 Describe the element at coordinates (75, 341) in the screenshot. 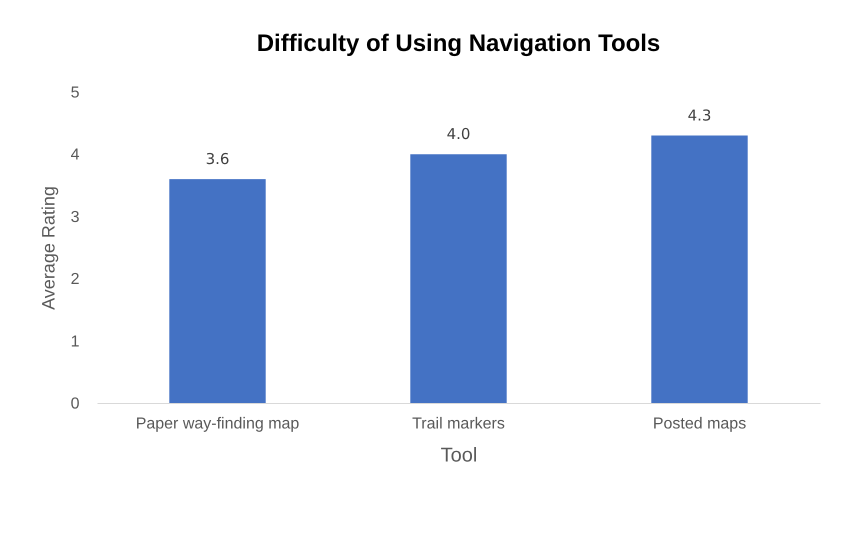

I see `y-tick-label: 1` at that location.